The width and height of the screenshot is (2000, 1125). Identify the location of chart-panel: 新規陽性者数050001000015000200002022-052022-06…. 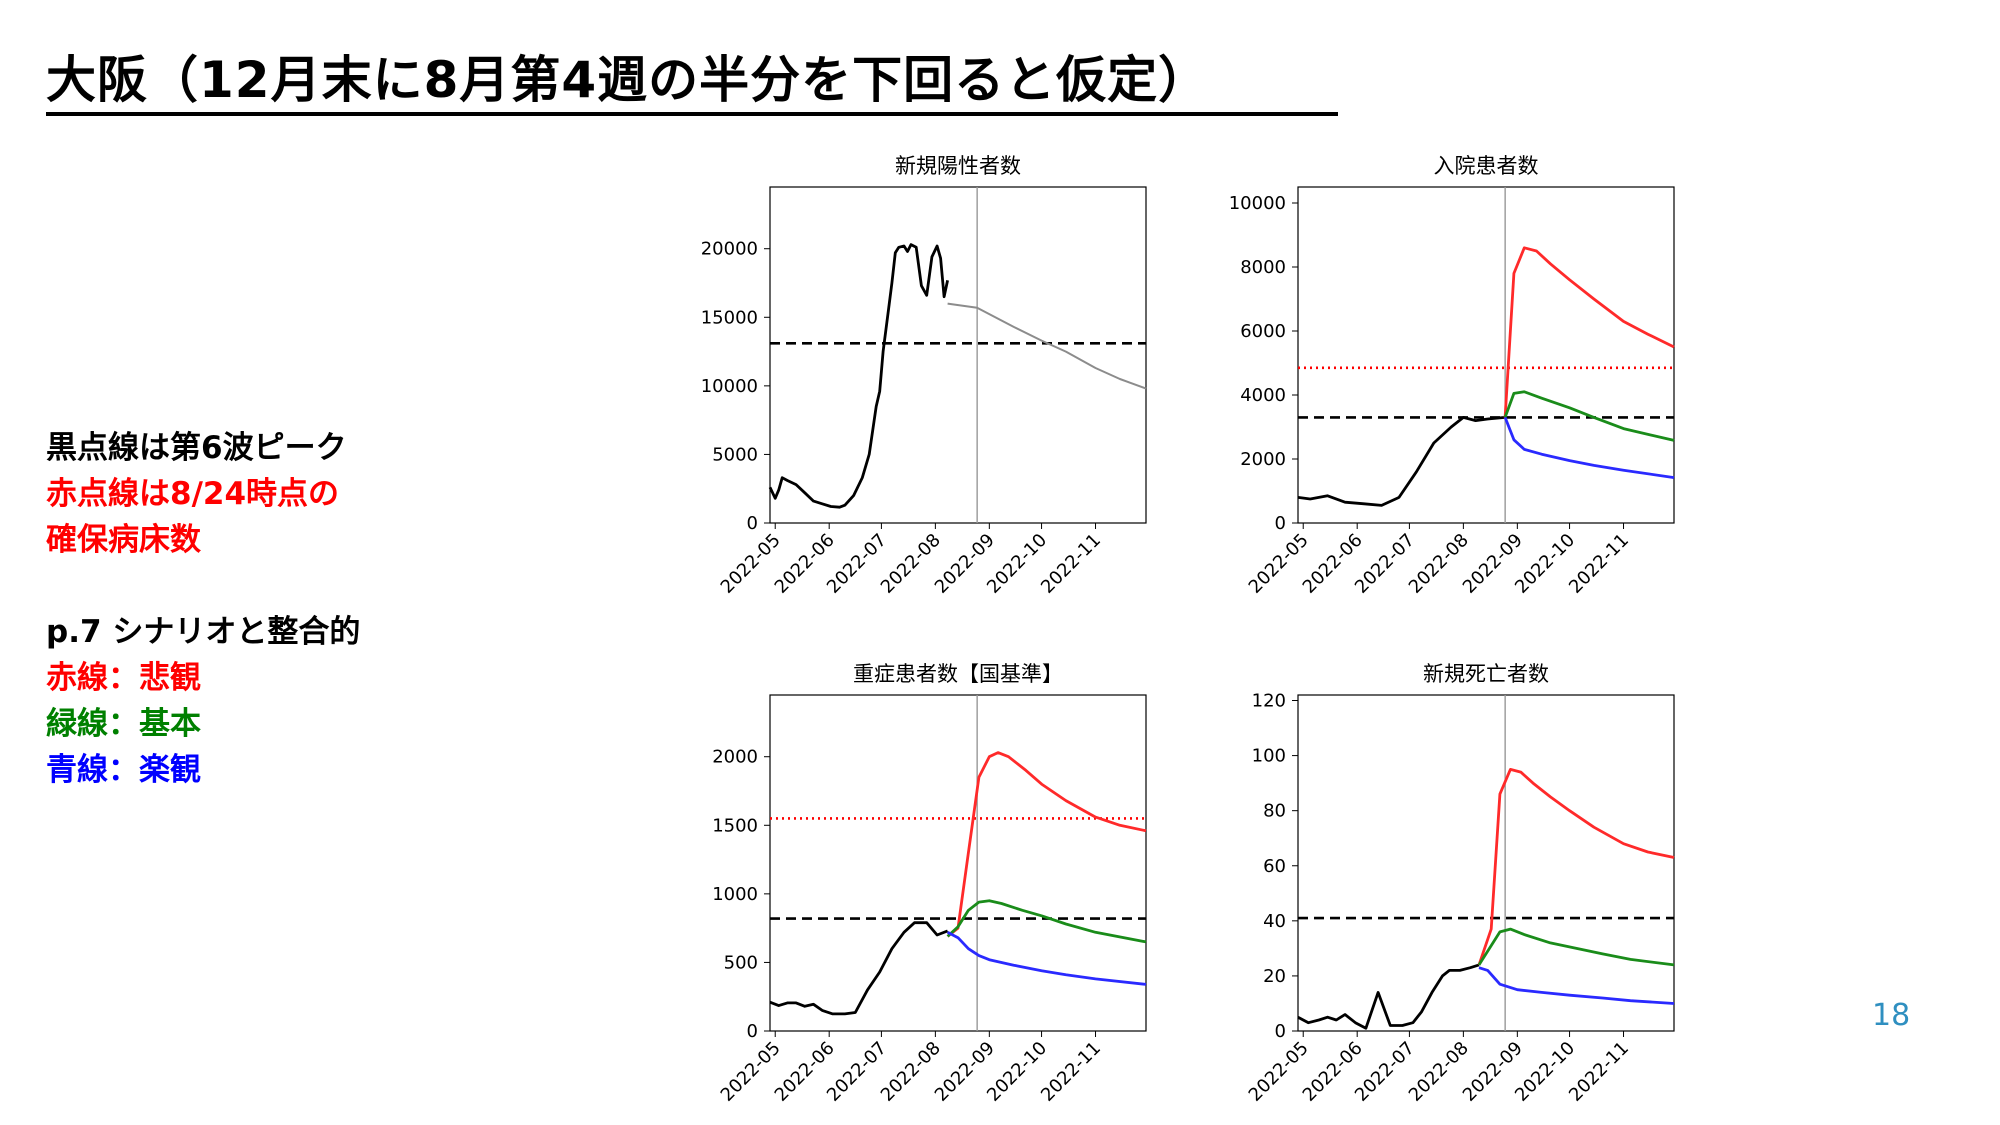
(924, 376).